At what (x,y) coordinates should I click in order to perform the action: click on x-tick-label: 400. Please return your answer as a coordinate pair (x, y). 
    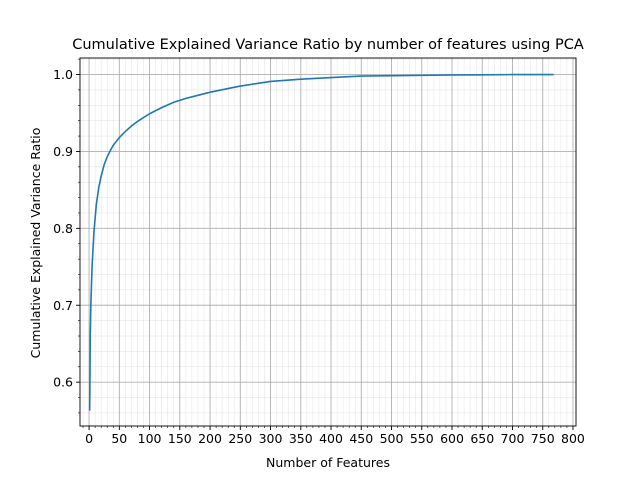
    Looking at the image, I should click on (331, 438).